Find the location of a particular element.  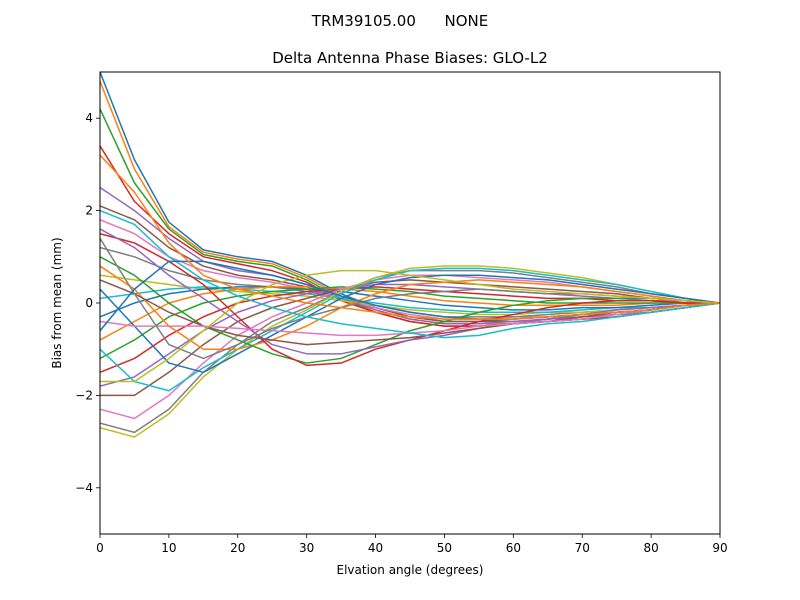

x-tick-label: 80 is located at coordinates (650, 548).